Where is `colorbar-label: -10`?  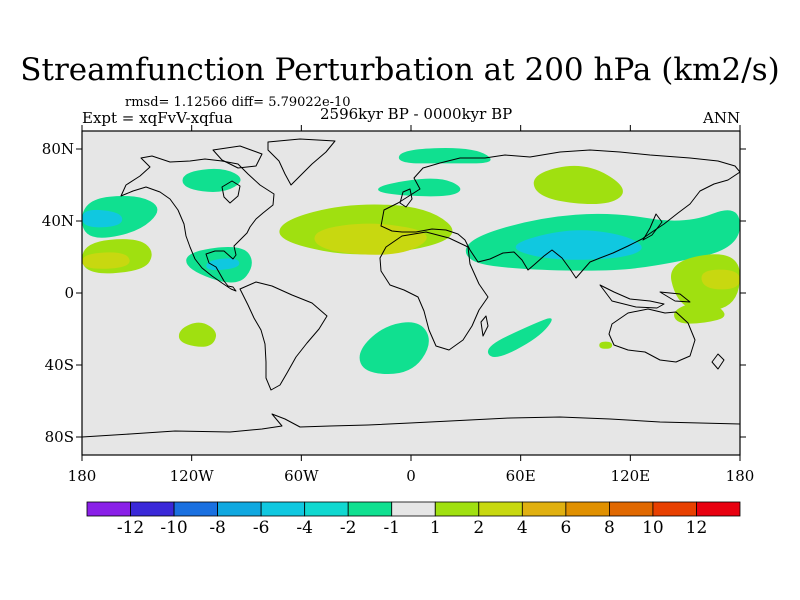
colorbar-label: -10 is located at coordinates (173, 528).